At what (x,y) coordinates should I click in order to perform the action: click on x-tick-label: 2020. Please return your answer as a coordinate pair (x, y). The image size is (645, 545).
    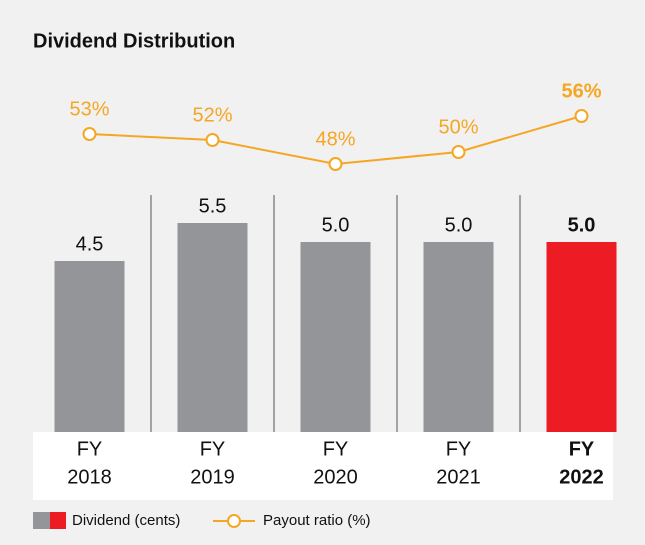
    Looking at the image, I should click on (335, 477).